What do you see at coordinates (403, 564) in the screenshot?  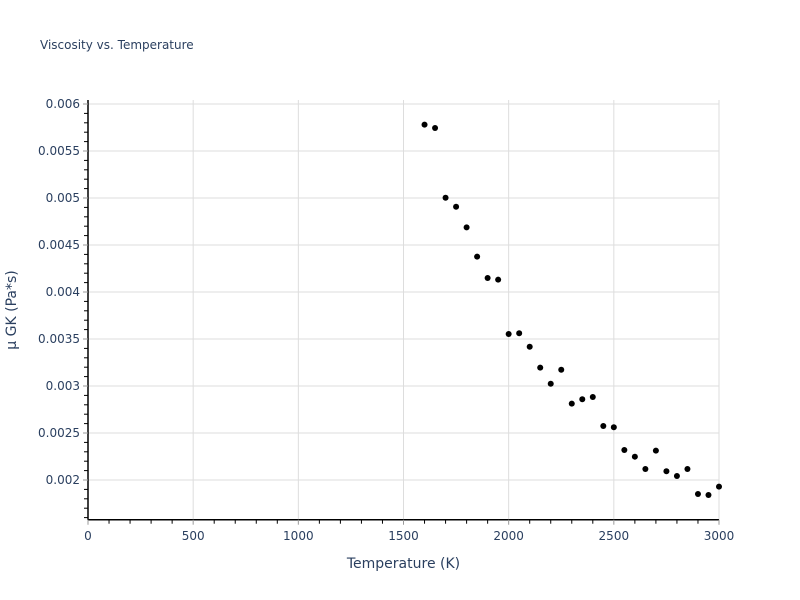 I see `x-axis-title: Temperature (K)` at bounding box center [403, 564].